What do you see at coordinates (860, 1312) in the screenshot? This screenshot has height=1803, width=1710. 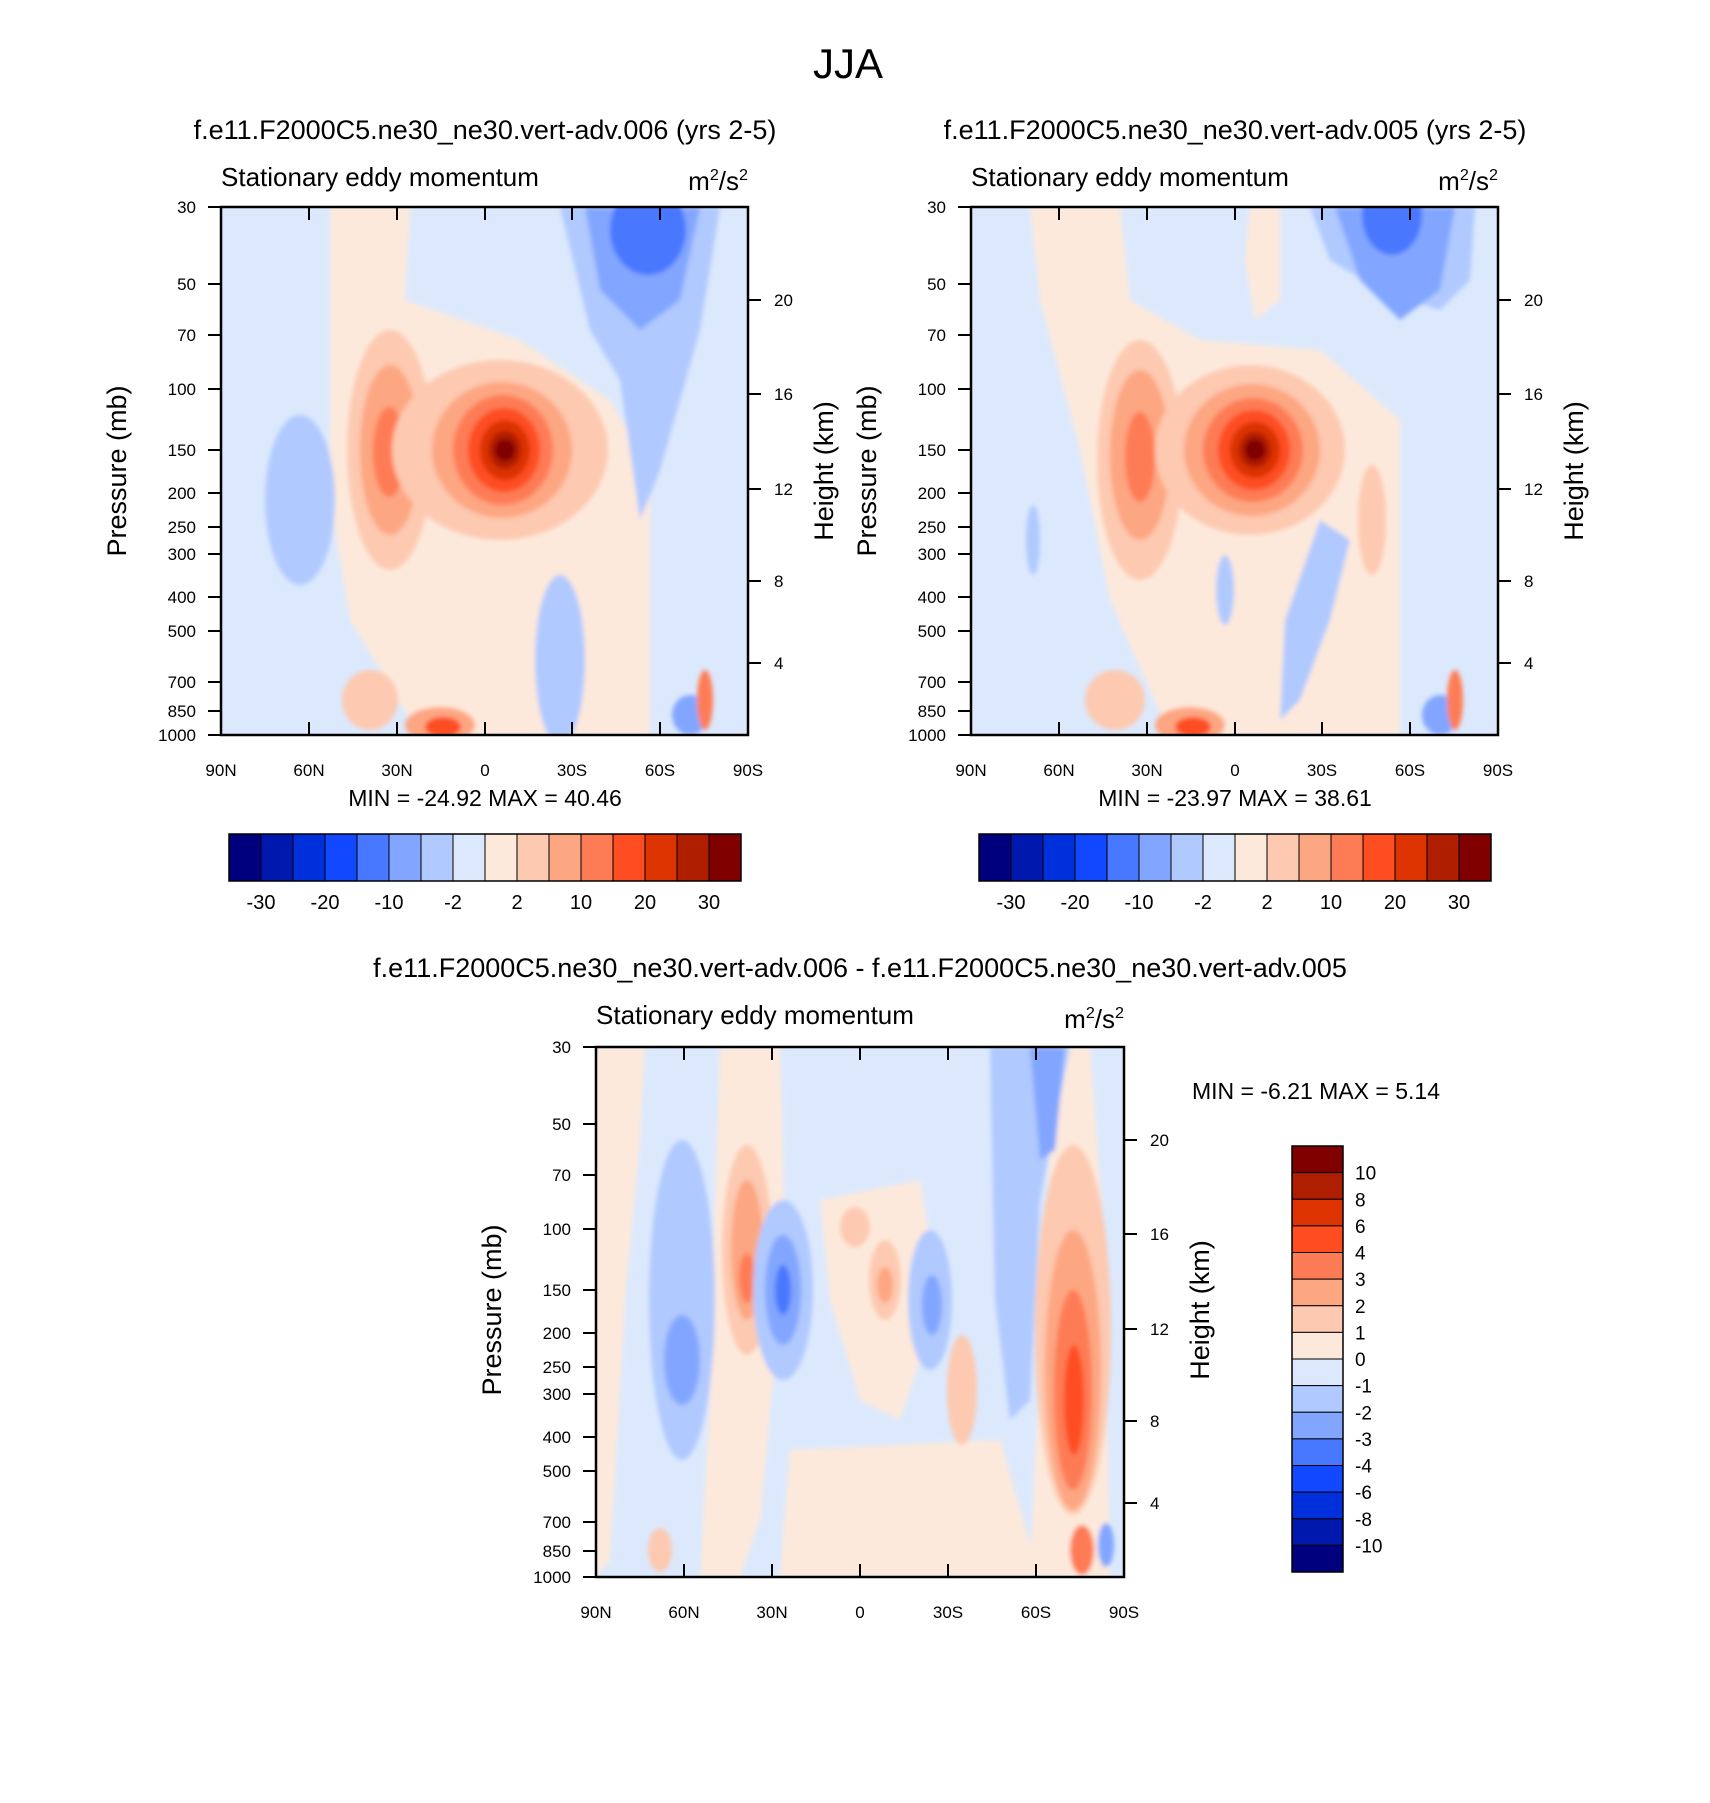 I see `panel-diff-lat-tick-marks` at bounding box center [860, 1312].